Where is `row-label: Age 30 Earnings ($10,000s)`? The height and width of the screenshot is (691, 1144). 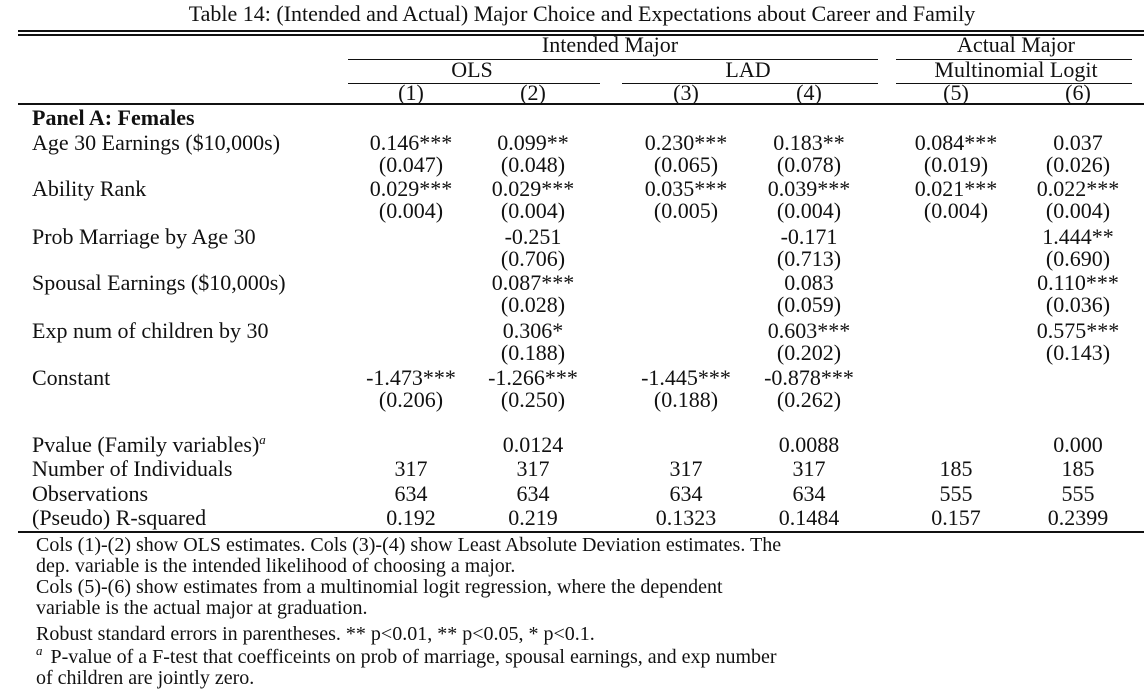
row-label: Age 30 Earnings ($10,000s) is located at coordinates (156, 142).